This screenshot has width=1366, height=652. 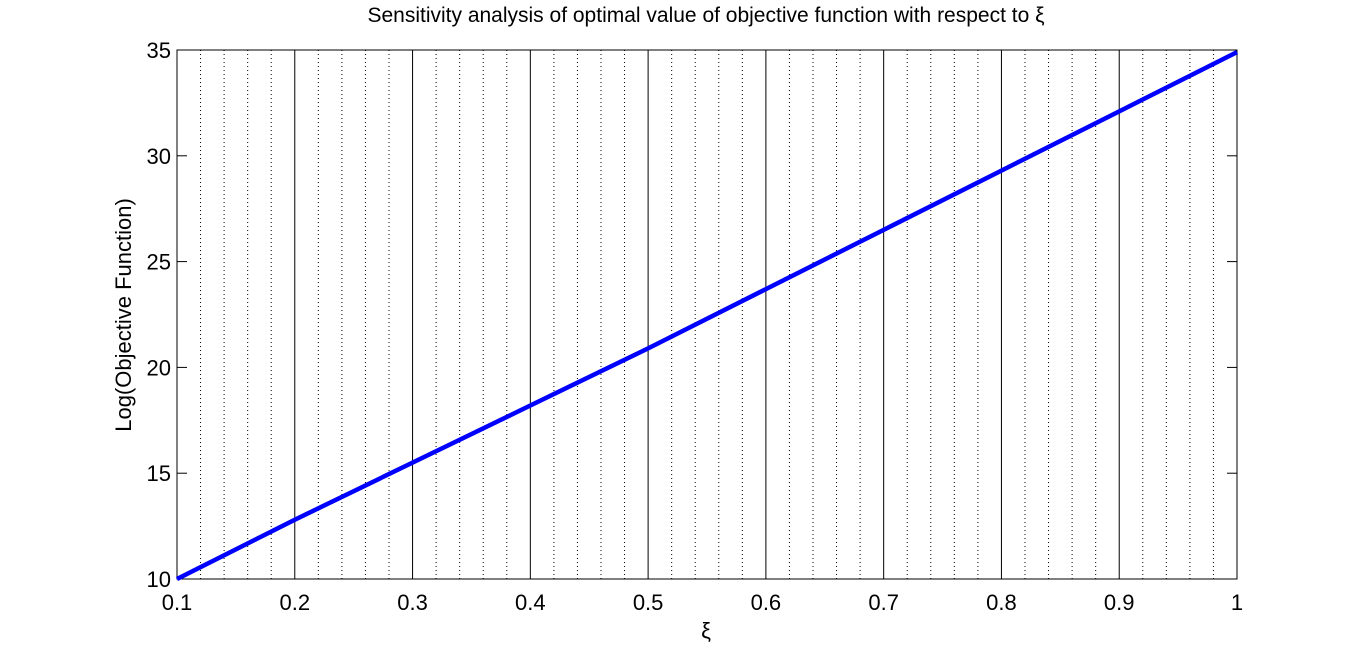 What do you see at coordinates (159, 156) in the screenshot?
I see `y-tick-label: 30` at bounding box center [159, 156].